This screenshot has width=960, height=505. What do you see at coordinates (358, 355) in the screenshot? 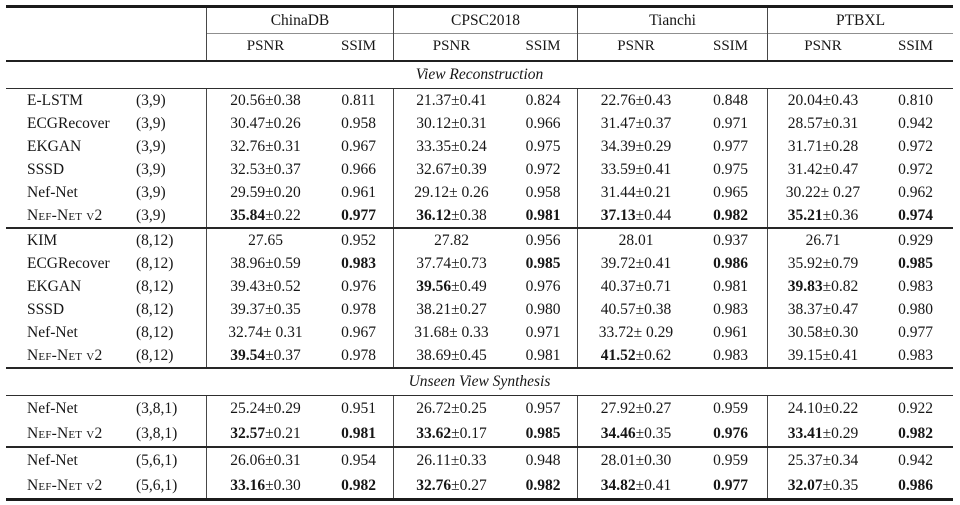
I see `ssim-value-cell: 0.978` at bounding box center [358, 355].